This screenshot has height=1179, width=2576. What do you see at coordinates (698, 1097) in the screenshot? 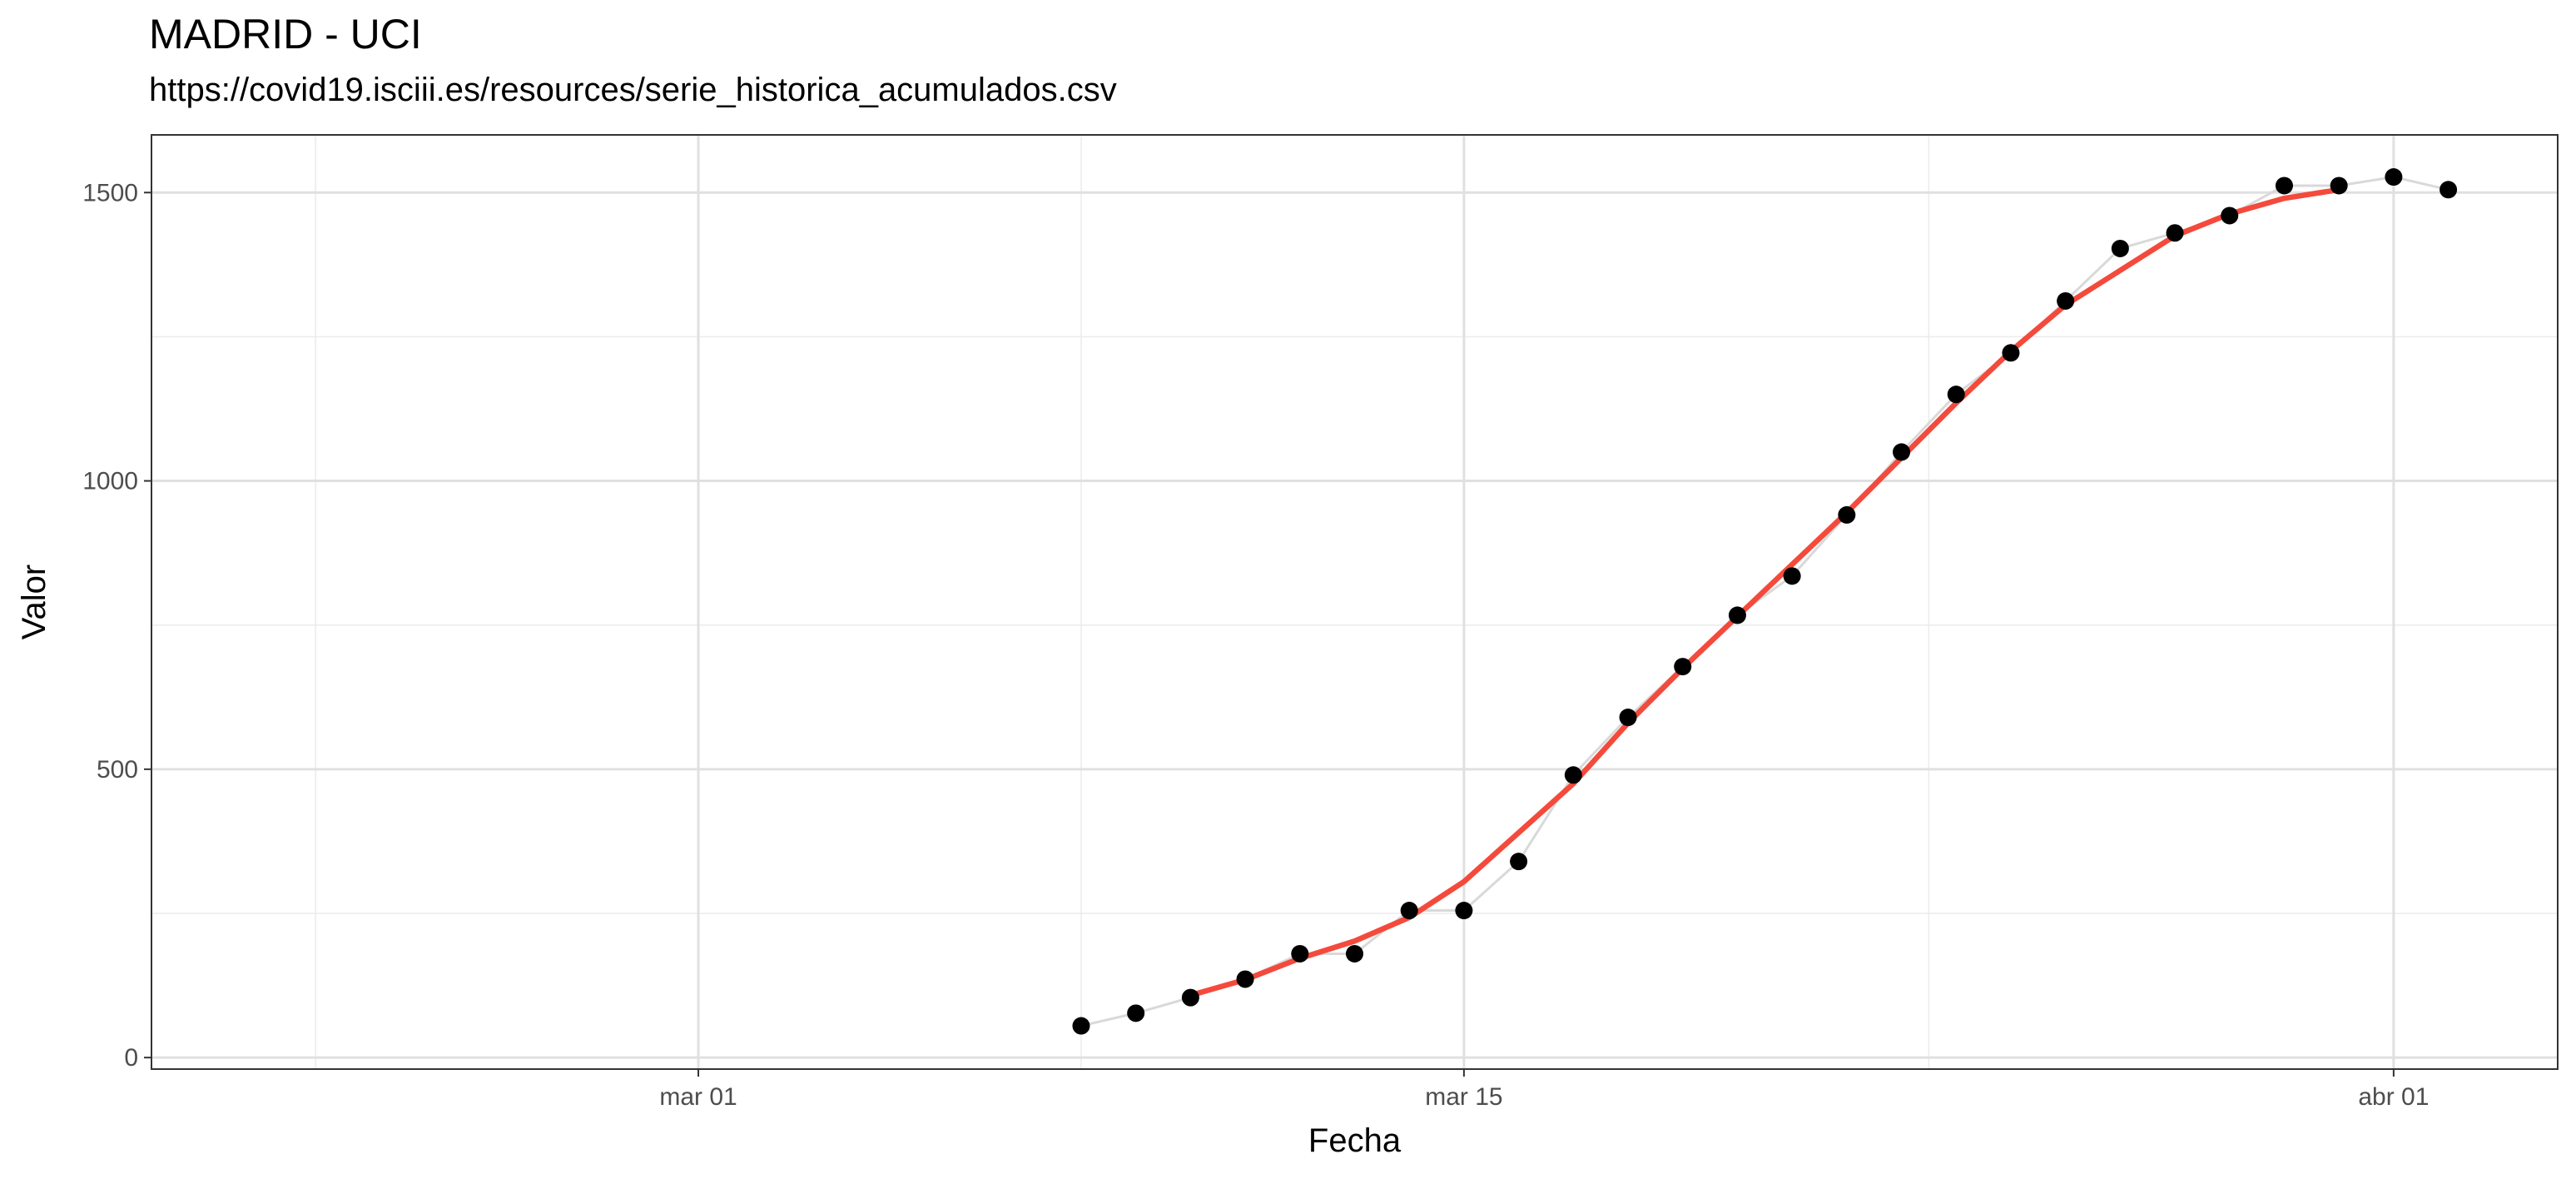
I see `x-tick-label: mar 01` at bounding box center [698, 1097].